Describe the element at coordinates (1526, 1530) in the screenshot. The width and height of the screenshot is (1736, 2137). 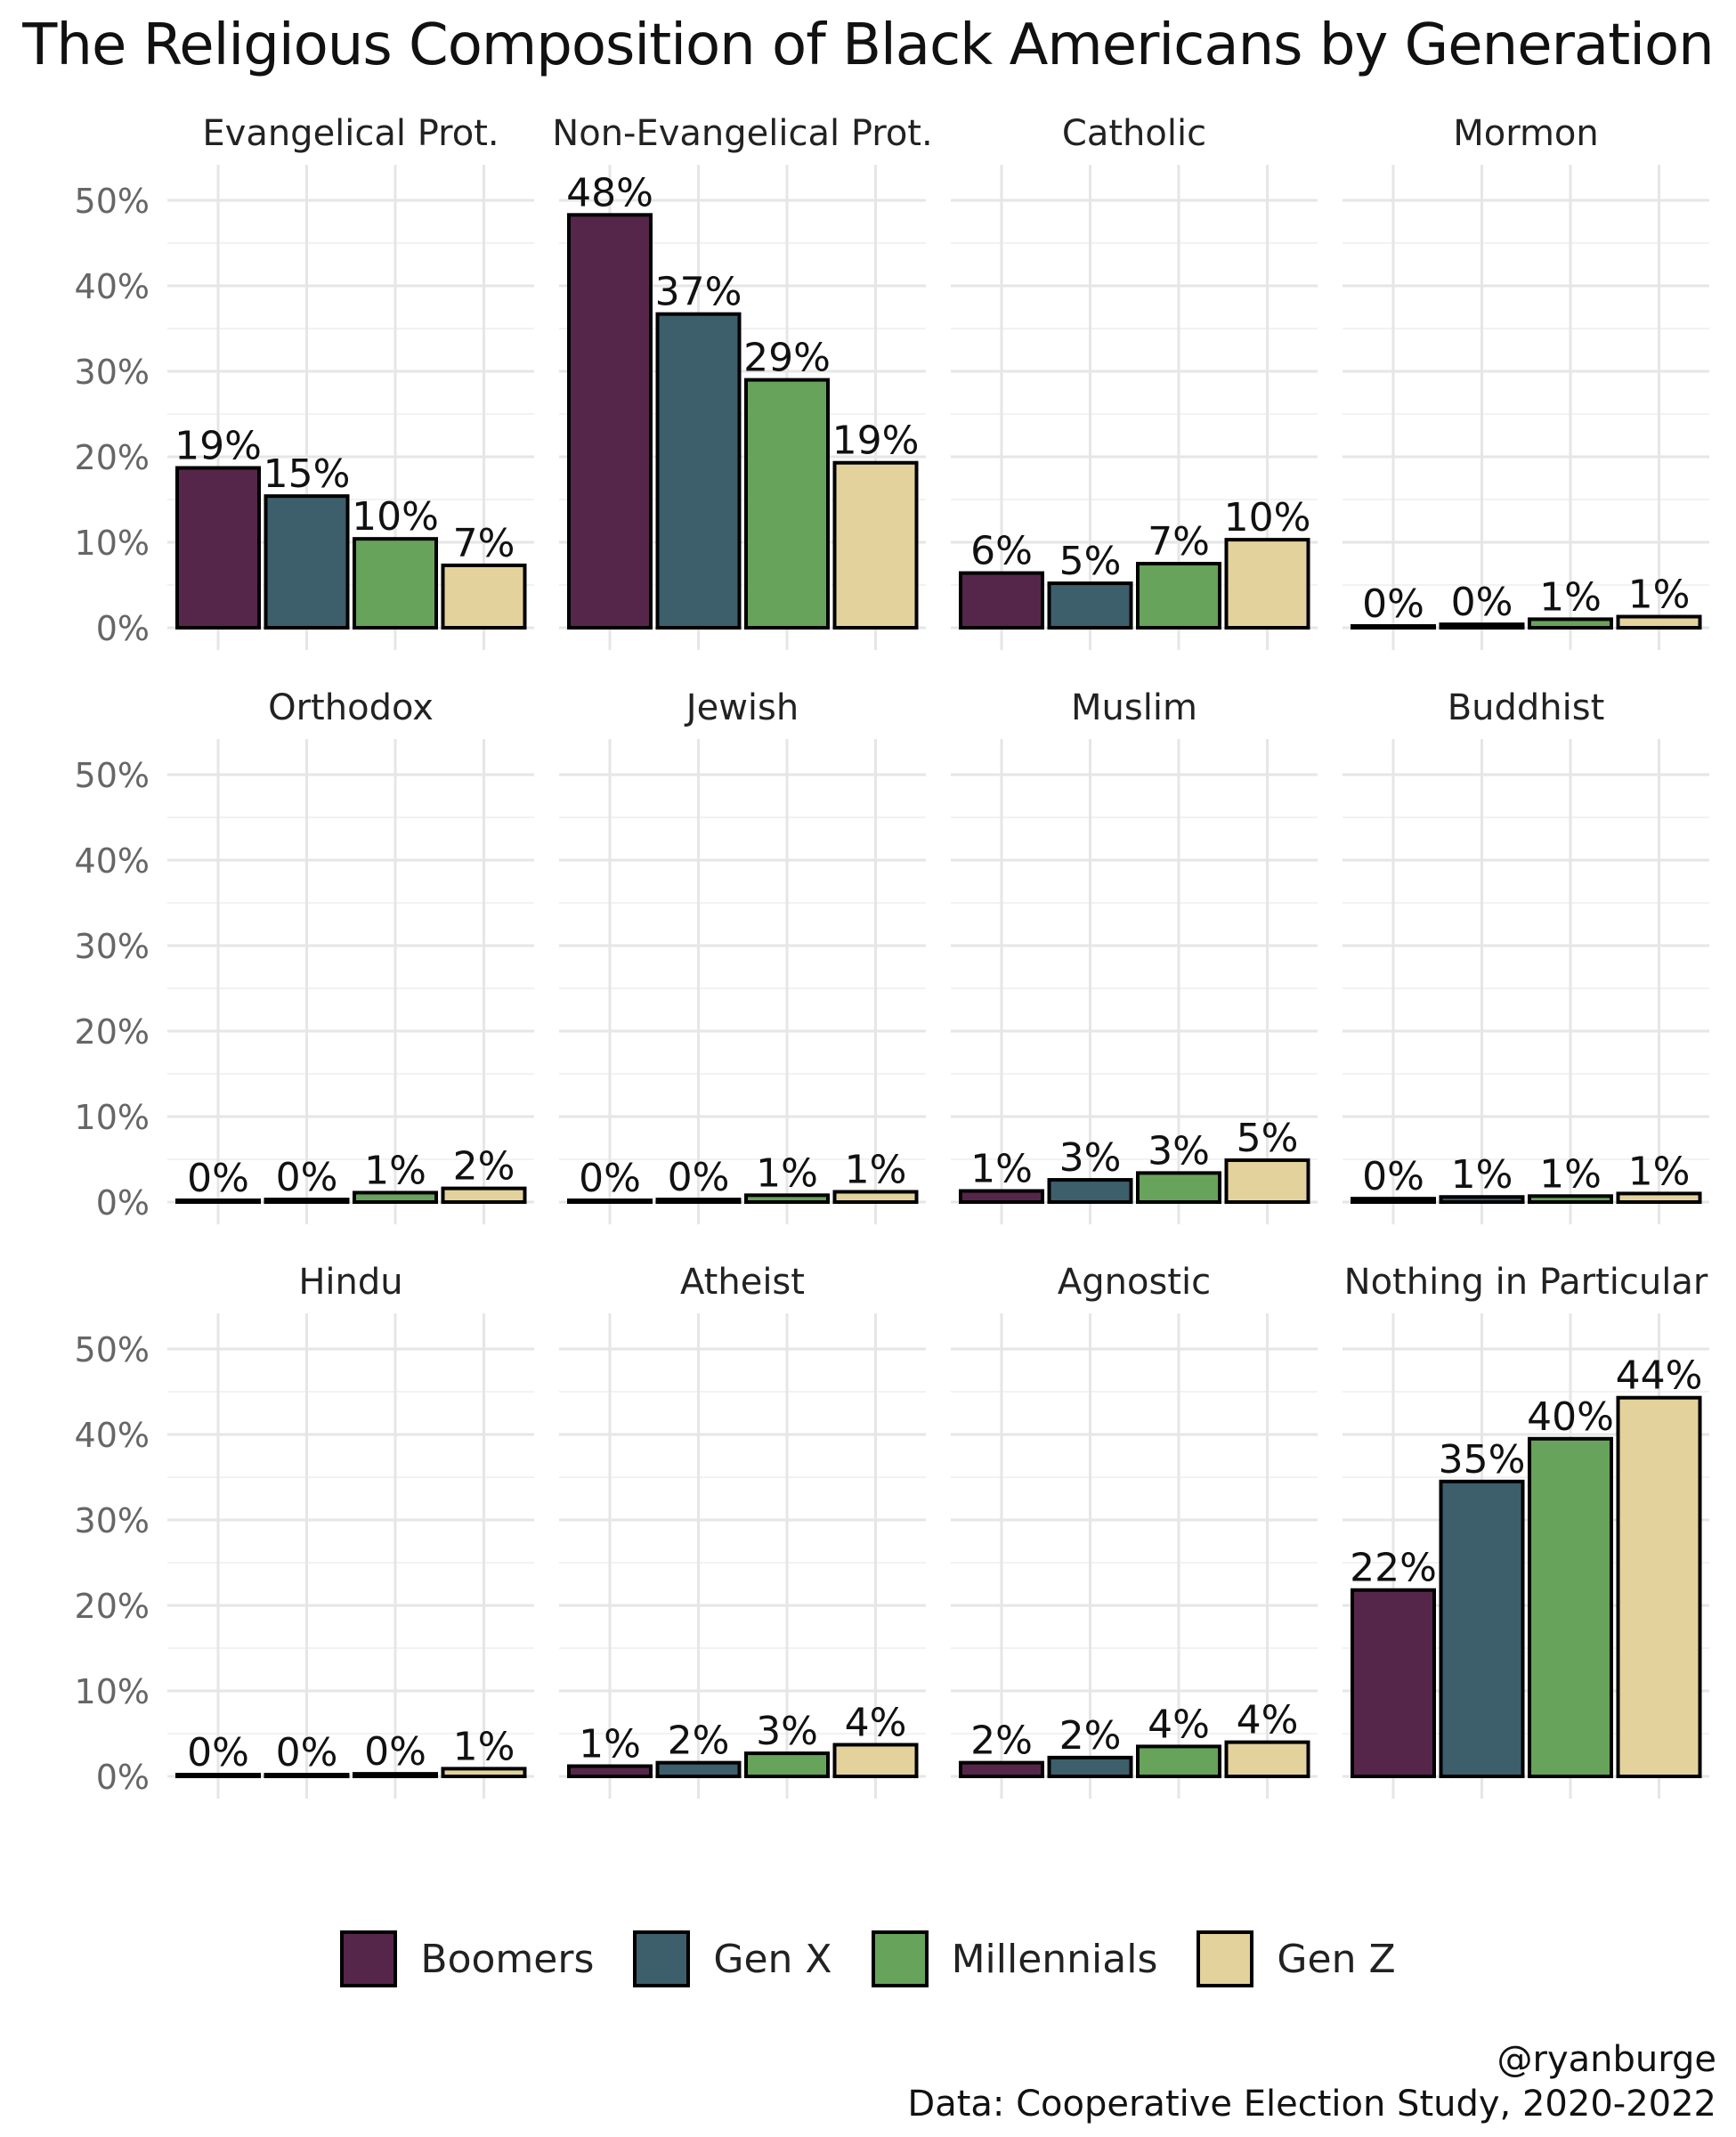
I see `facet-nothing-in-particular: Nothing in Particular 22% 35%40%44%` at that location.